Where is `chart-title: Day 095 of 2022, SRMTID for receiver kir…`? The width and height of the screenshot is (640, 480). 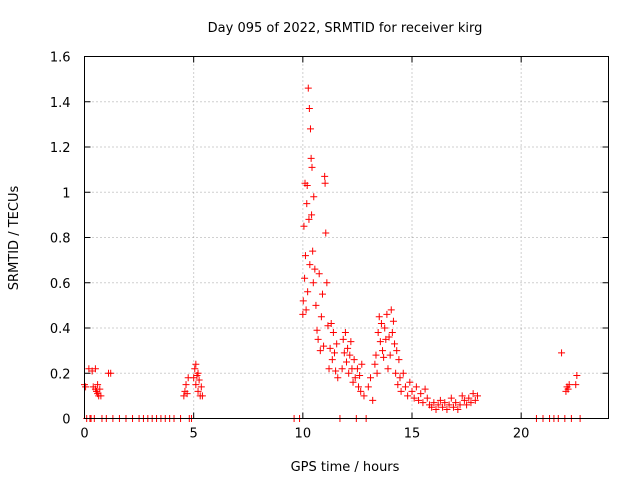
chart-title: Day 095 of 2022, SRMTID for receiver kir… is located at coordinates (345, 28).